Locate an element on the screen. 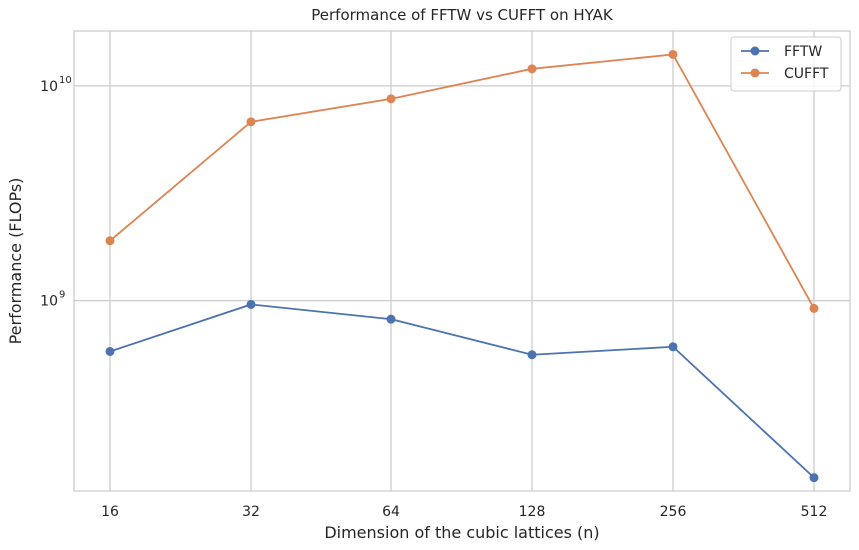  y-tick-exponent: 10 is located at coordinates (65, 80).